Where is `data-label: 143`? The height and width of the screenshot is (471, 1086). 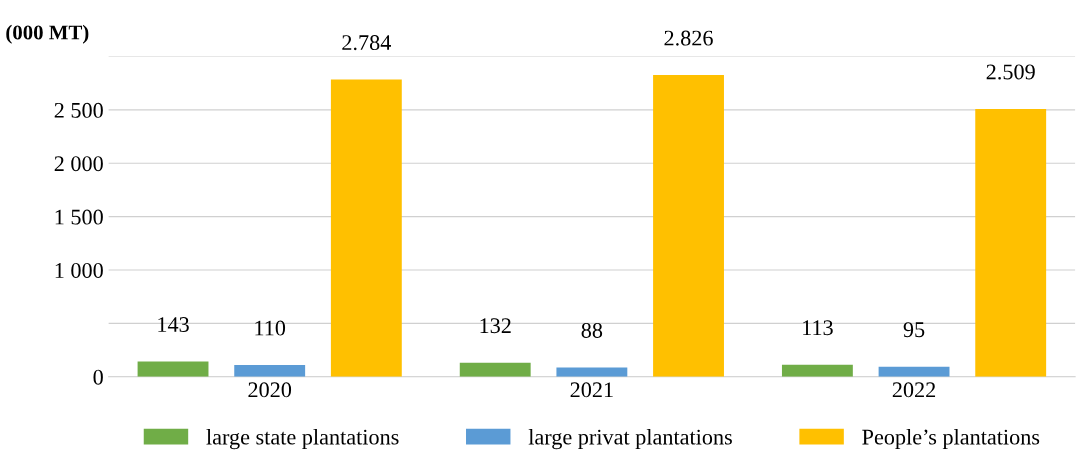
data-label: 143 is located at coordinates (173, 325).